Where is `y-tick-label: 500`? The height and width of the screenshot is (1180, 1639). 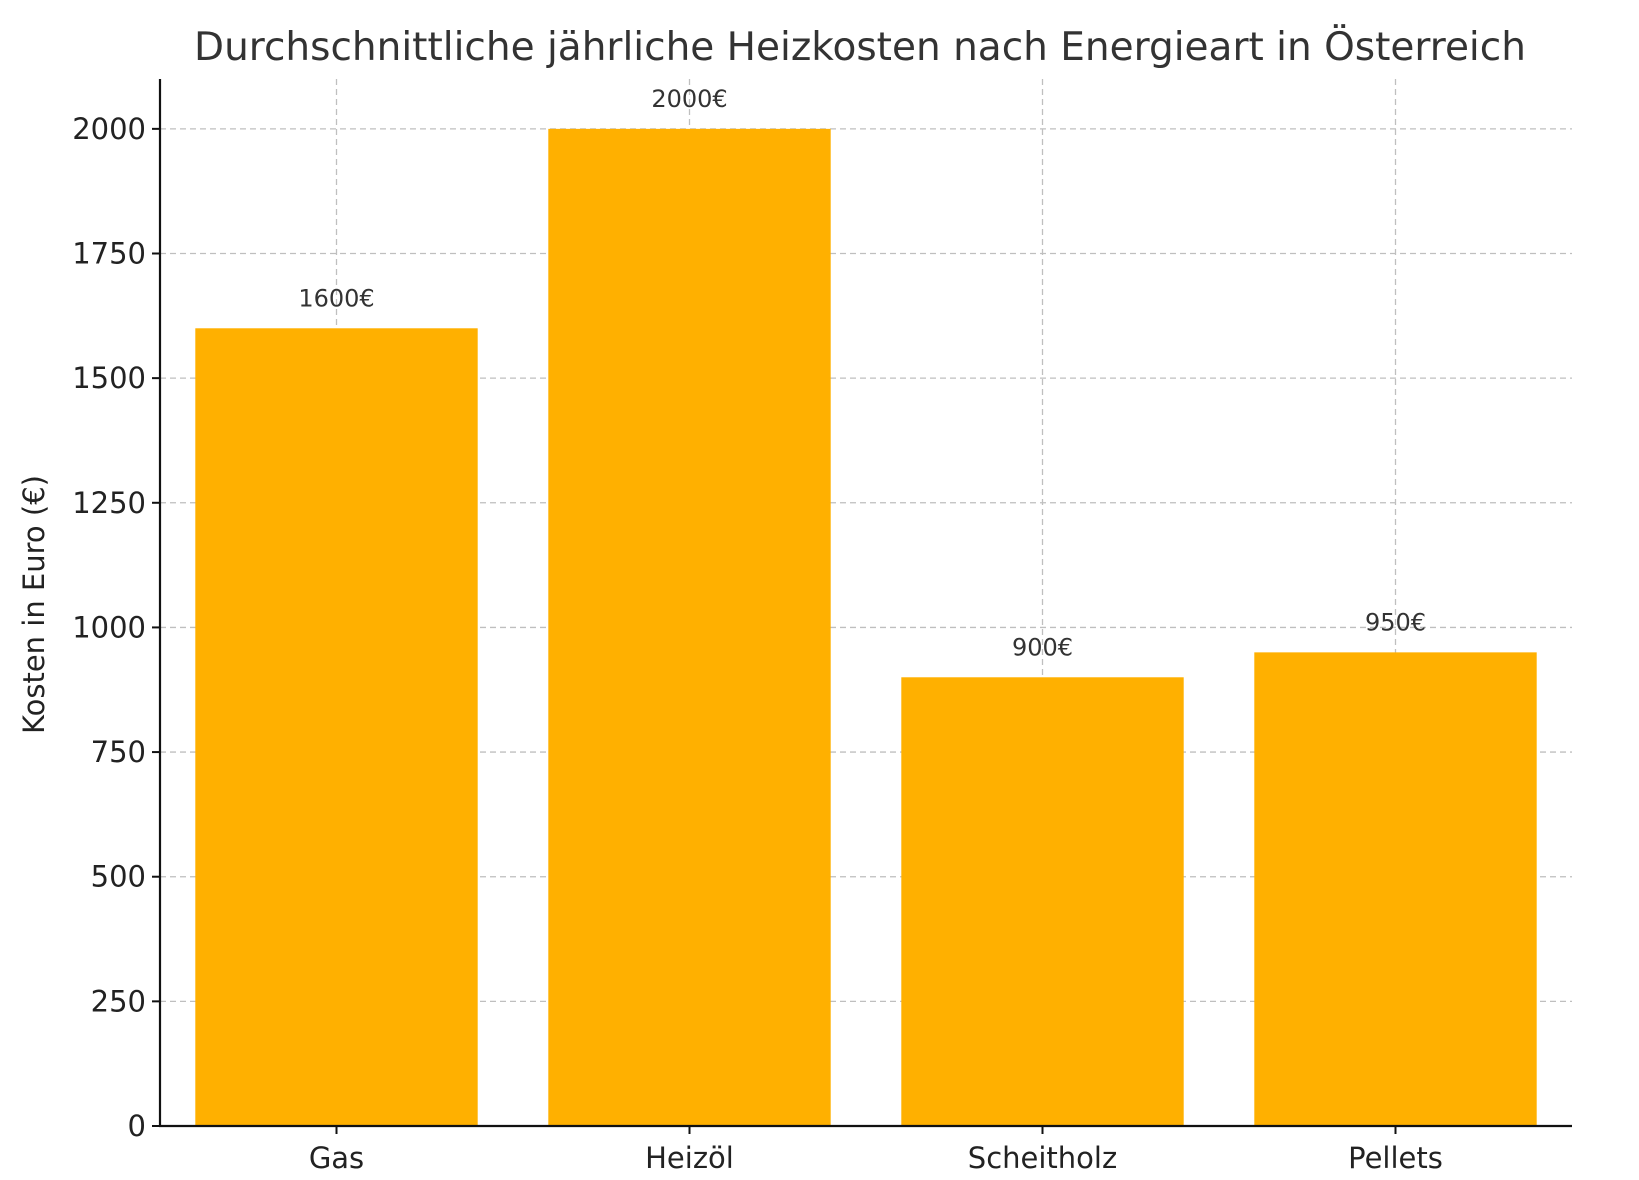
y-tick-label: 500 is located at coordinates (118, 877).